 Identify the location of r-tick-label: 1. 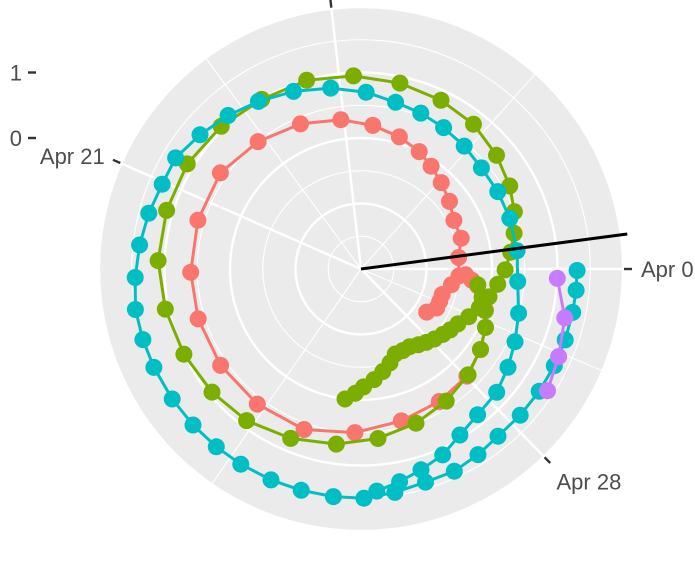
(16, 73).